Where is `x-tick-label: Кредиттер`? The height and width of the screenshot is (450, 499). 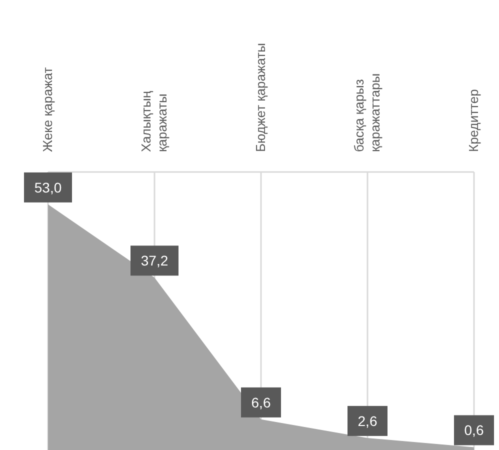 x-tick-label: Кредиттер is located at coordinates (473, 120).